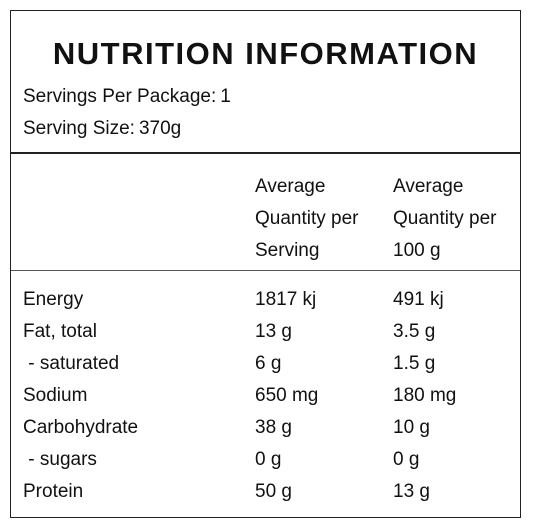 Image resolution: width=533 pixels, height=531 pixels. What do you see at coordinates (265, 53) in the screenshot?
I see `panel-title: NUTRITION INFORMATION` at bounding box center [265, 53].